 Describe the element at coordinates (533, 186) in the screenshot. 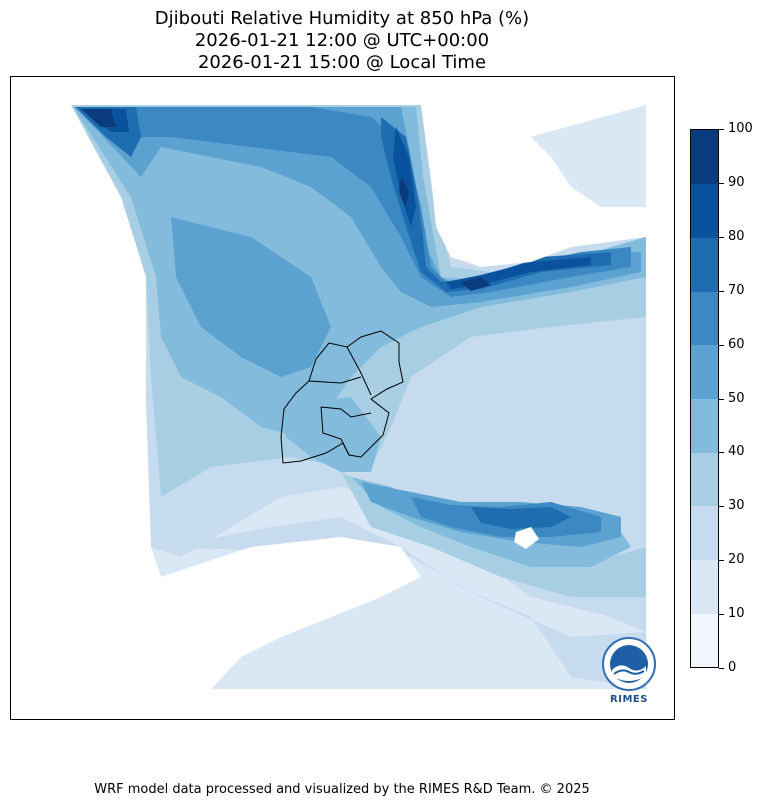

I see `masked-northeast` at that location.